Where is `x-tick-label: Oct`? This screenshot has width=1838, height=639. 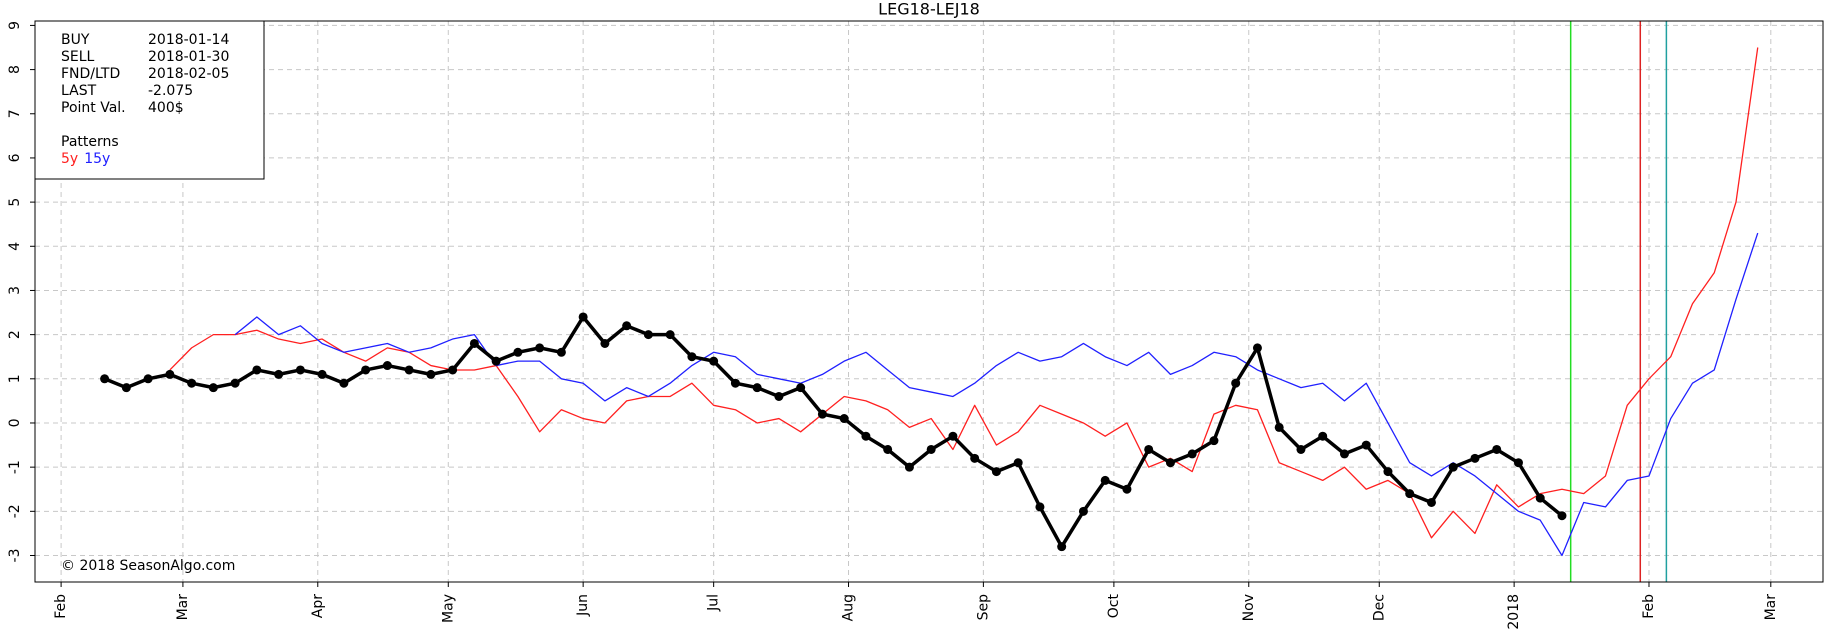 x-tick-label: Oct is located at coordinates (1114, 606).